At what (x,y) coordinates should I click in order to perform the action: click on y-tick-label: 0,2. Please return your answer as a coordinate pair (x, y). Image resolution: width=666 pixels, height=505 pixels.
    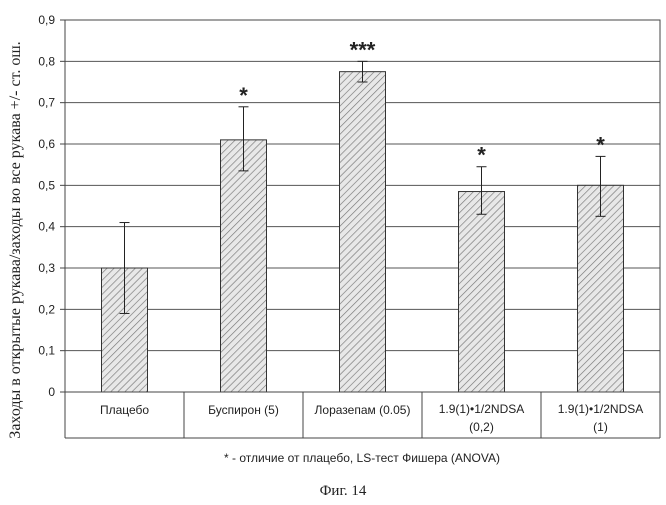
    Looking at the image, I should click on (46, 309).